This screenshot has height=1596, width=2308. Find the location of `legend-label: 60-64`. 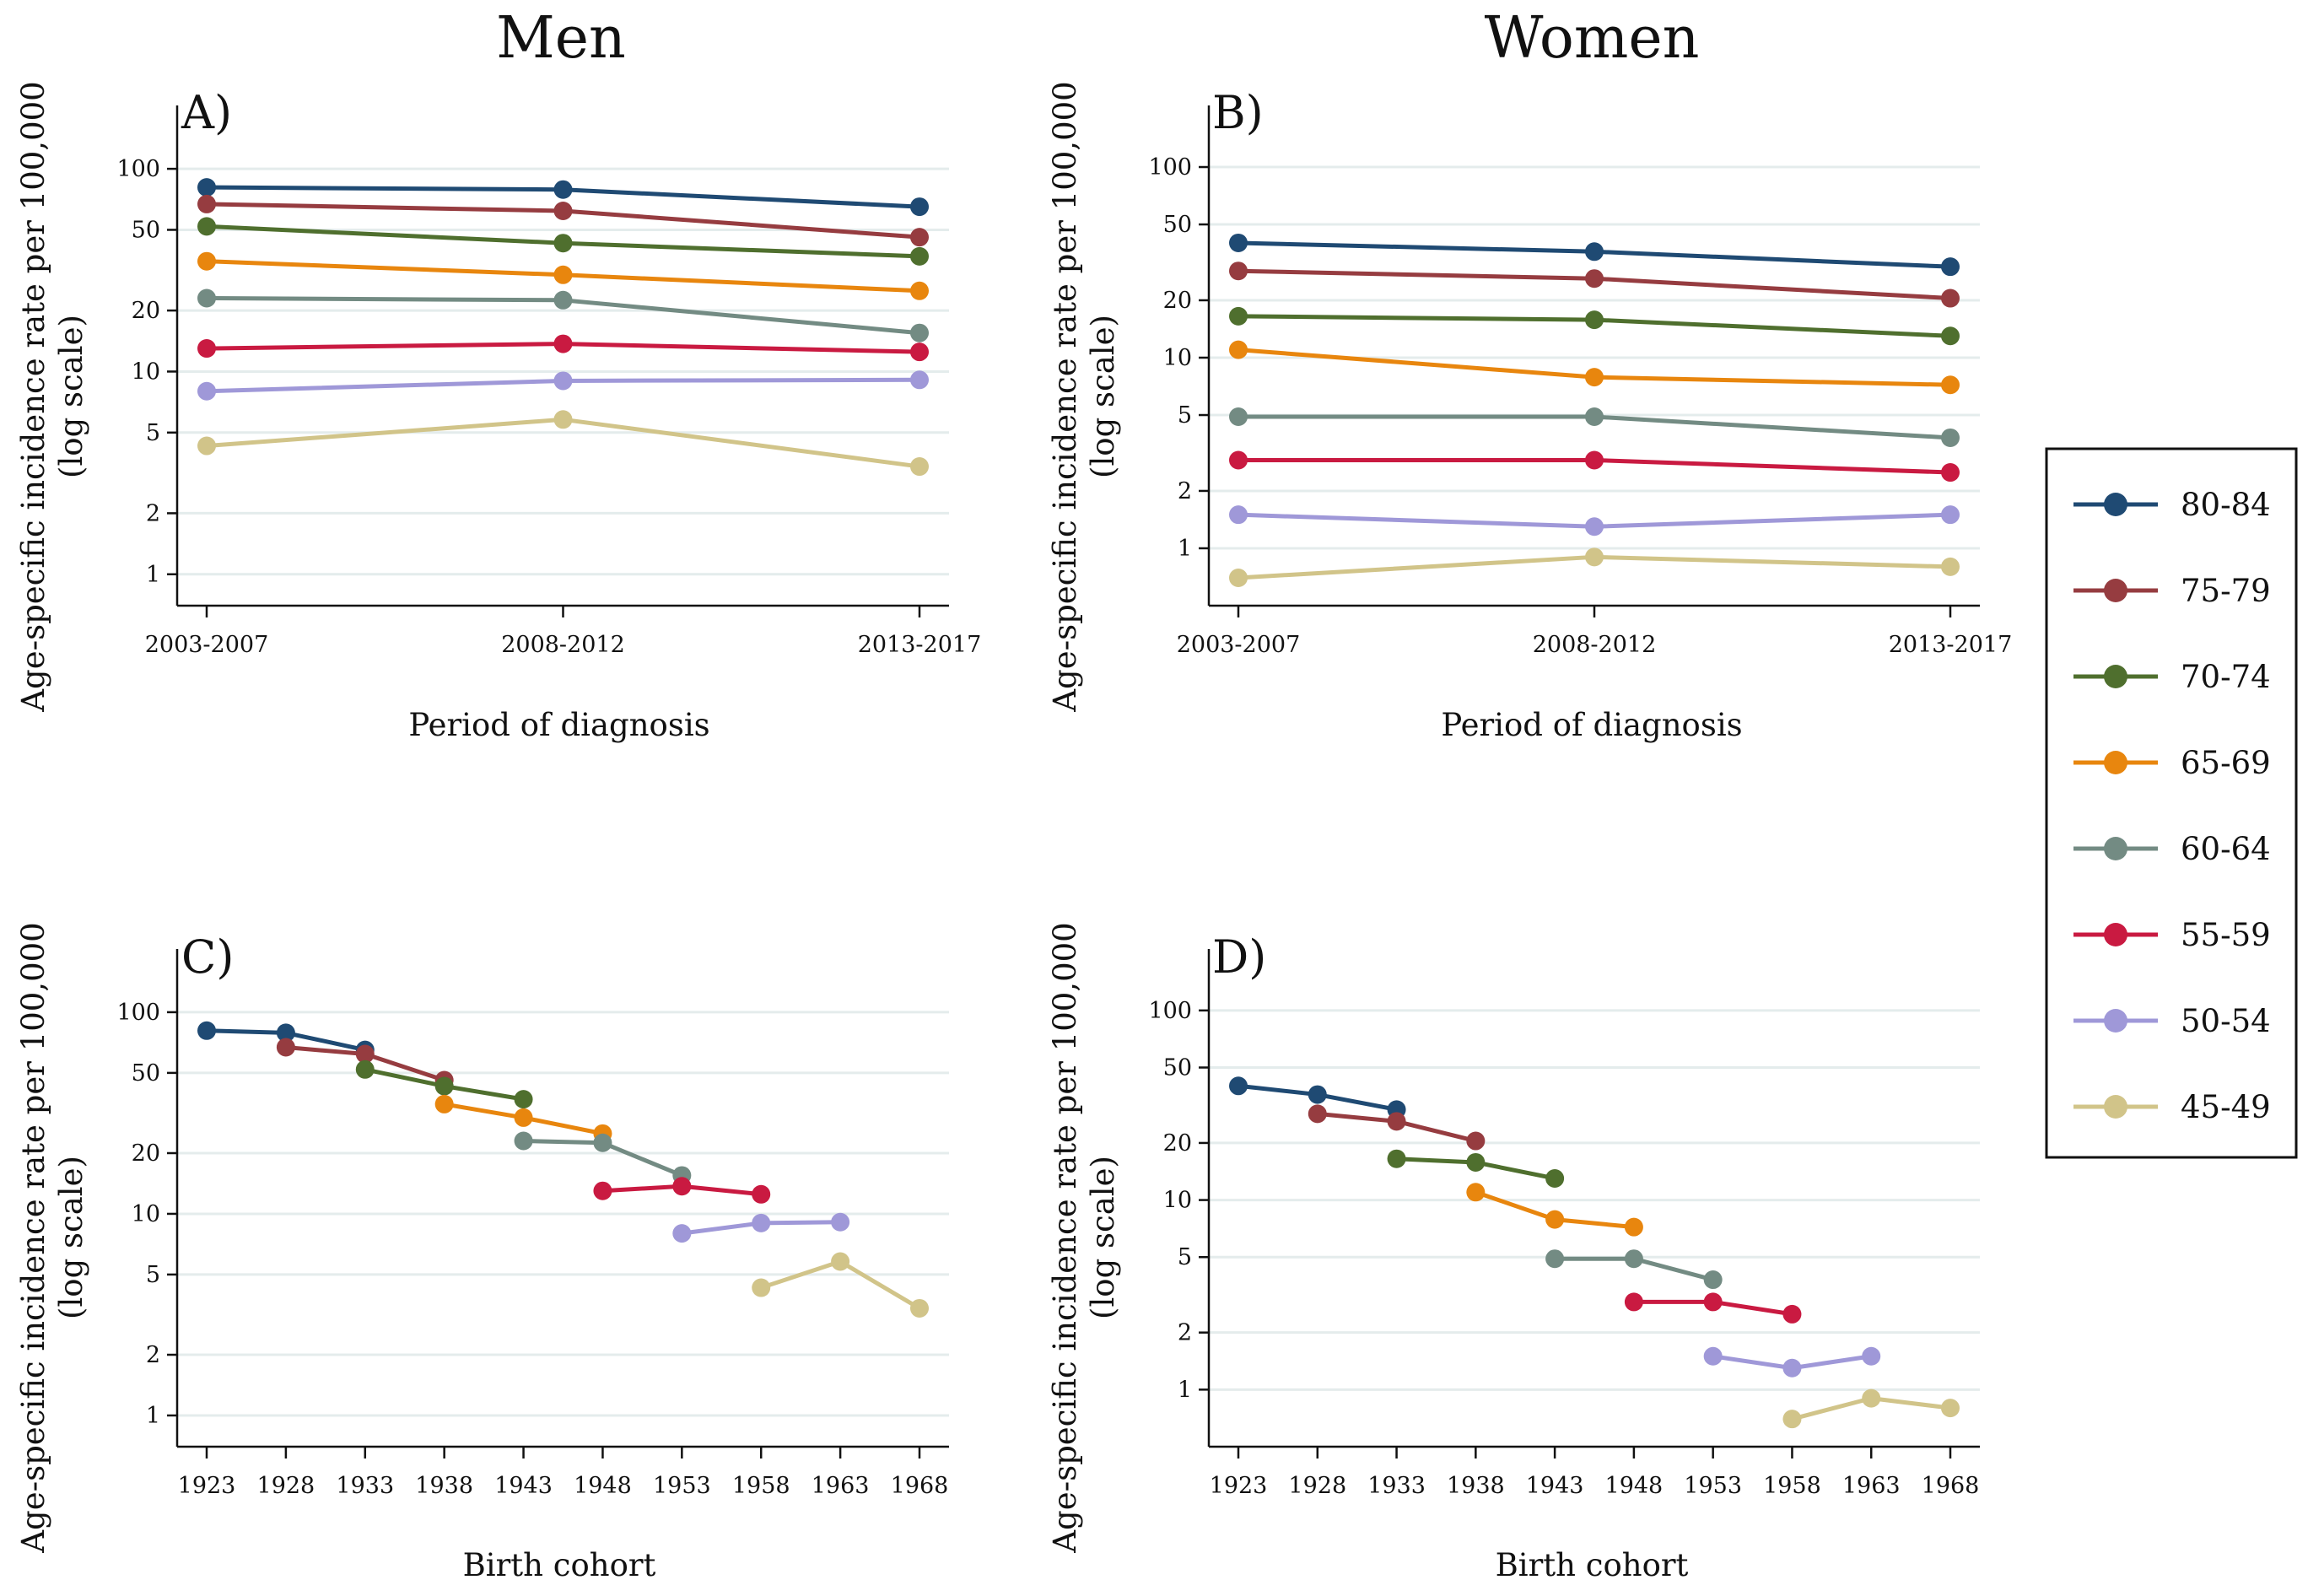

legend-label: 60-64 is located at coordinates (2226, 849).